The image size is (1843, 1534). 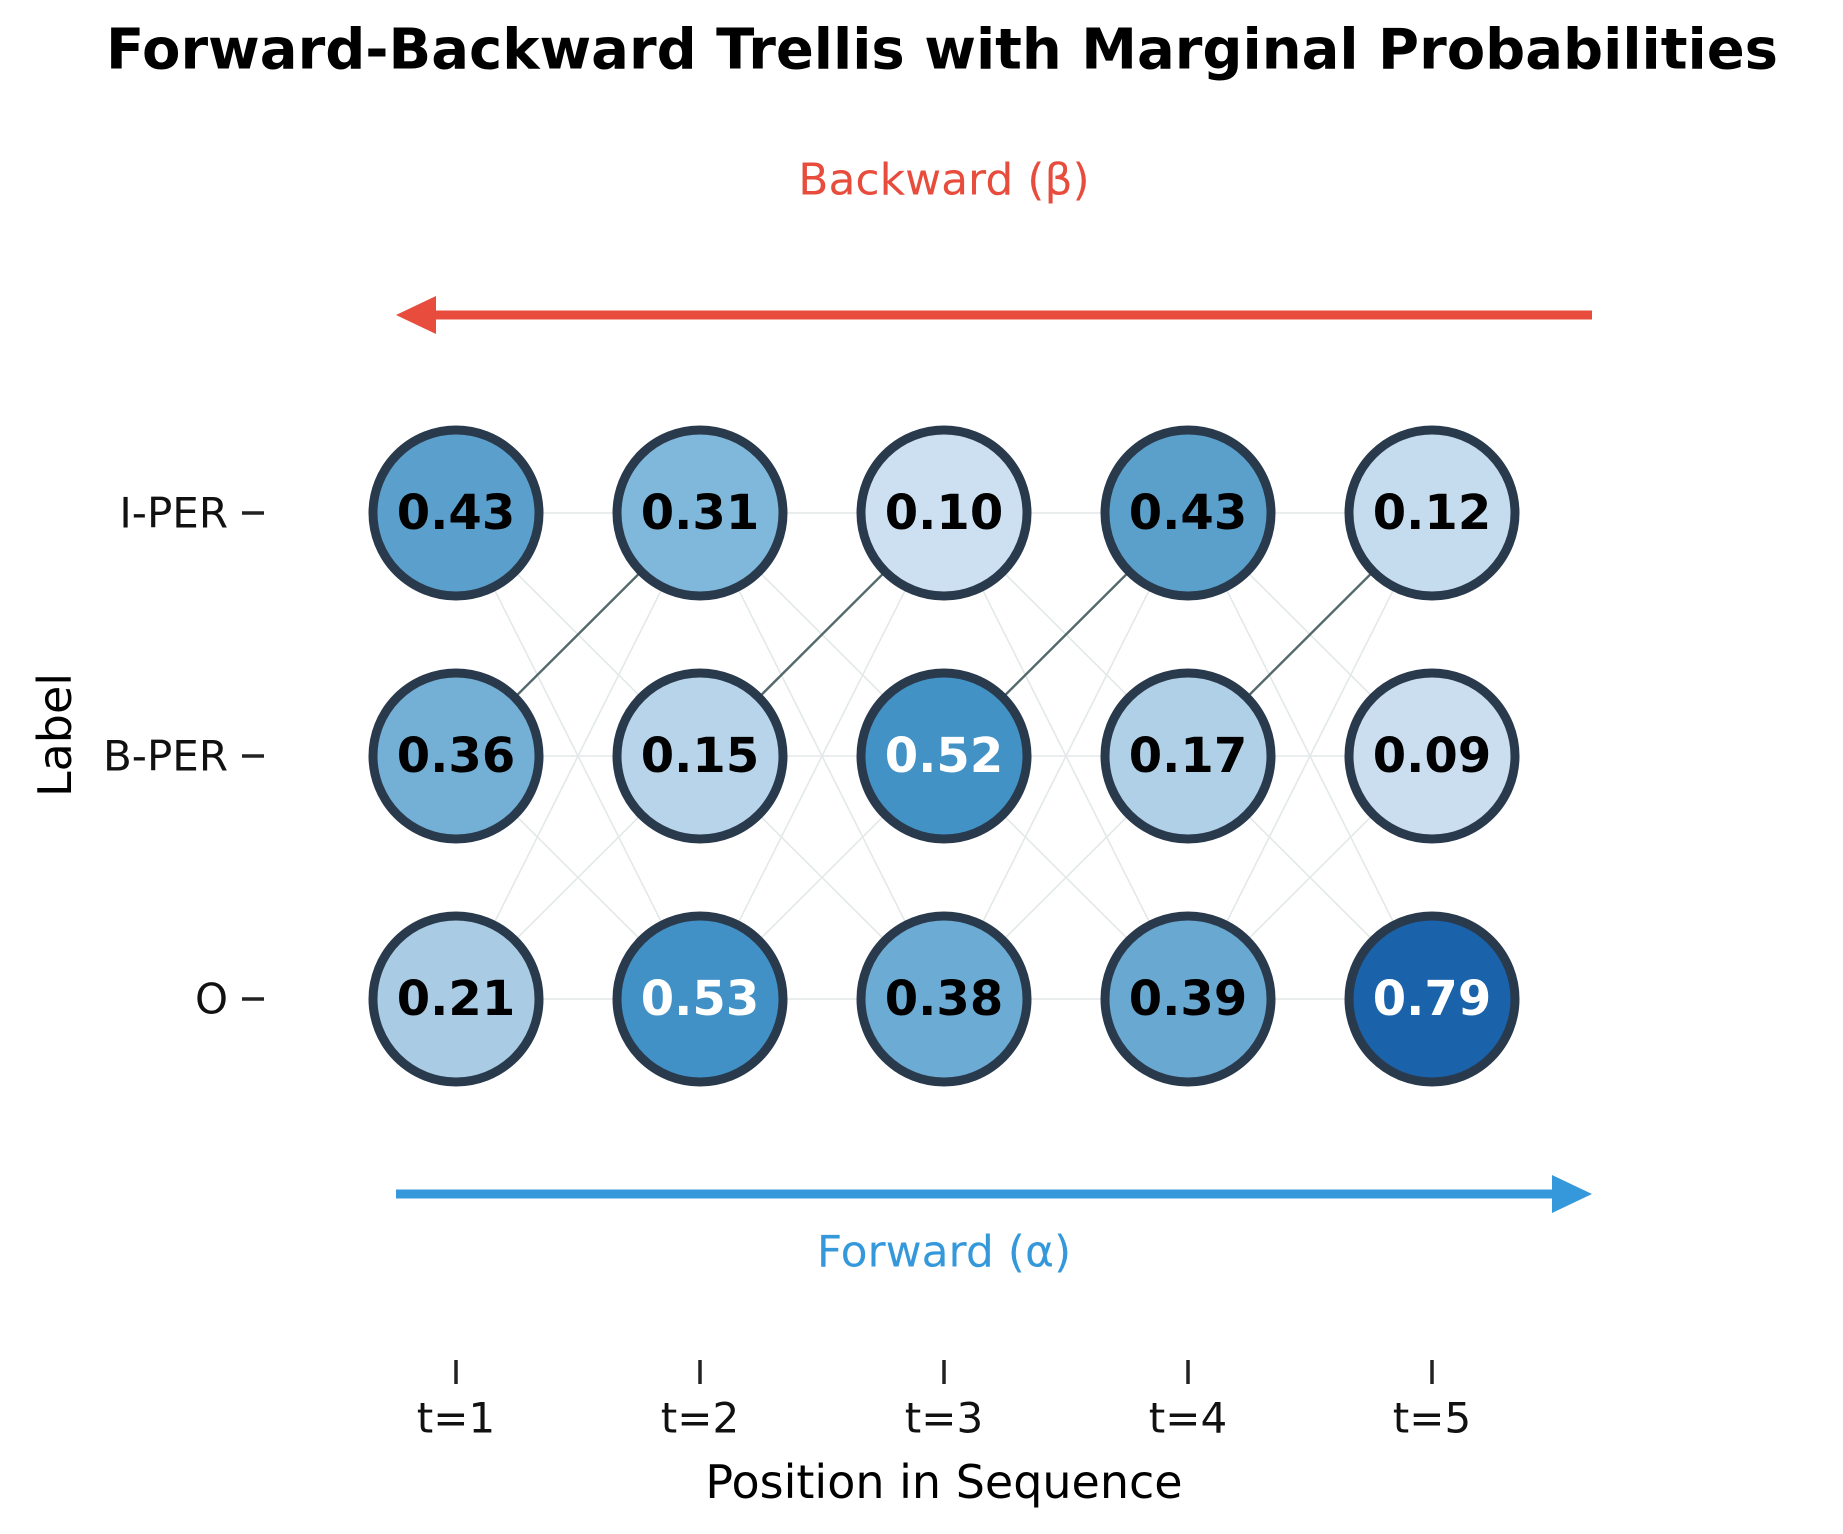 I want to click on x-tick-label: t=3, so click(x=944, y=1418).